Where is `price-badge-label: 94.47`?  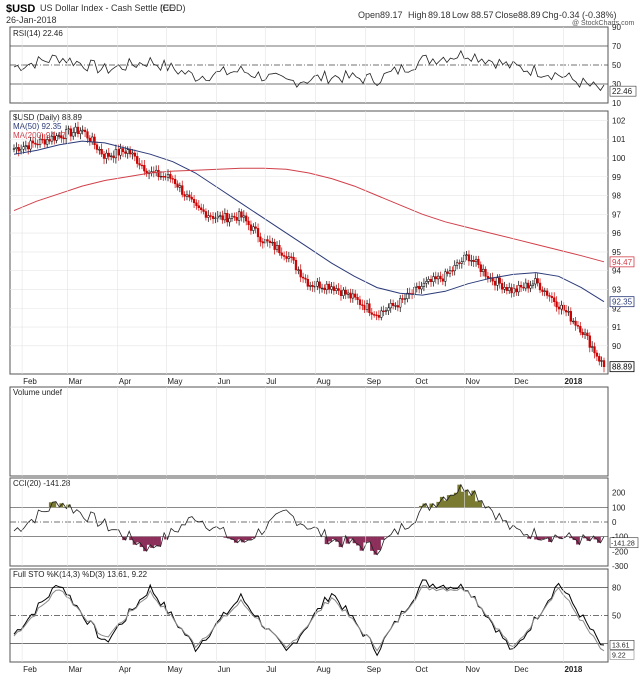
price-badge-label: 94.47 is located at coordinates (622, 262).